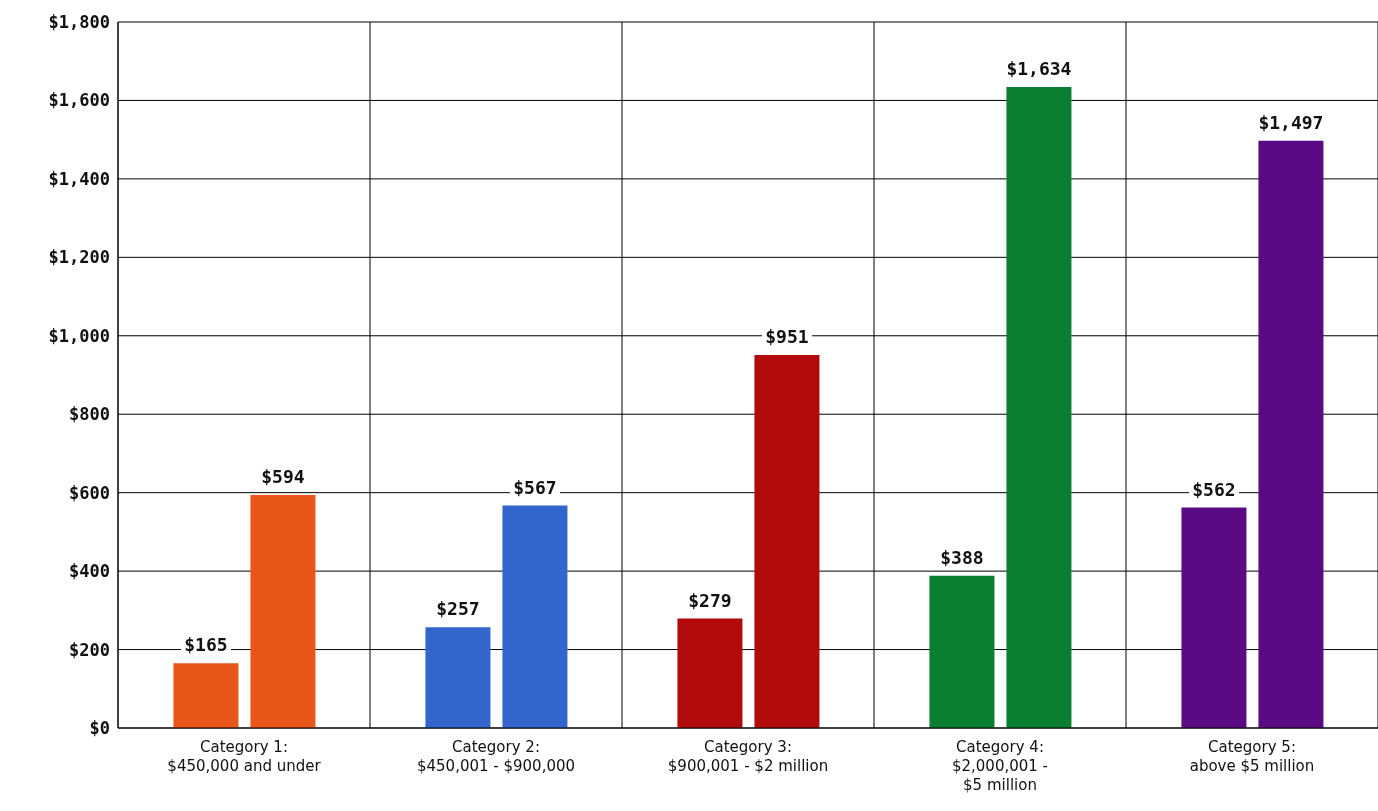  I want to click on x-tick-label: Category 1: $450,000 and under, so click(244, 756).